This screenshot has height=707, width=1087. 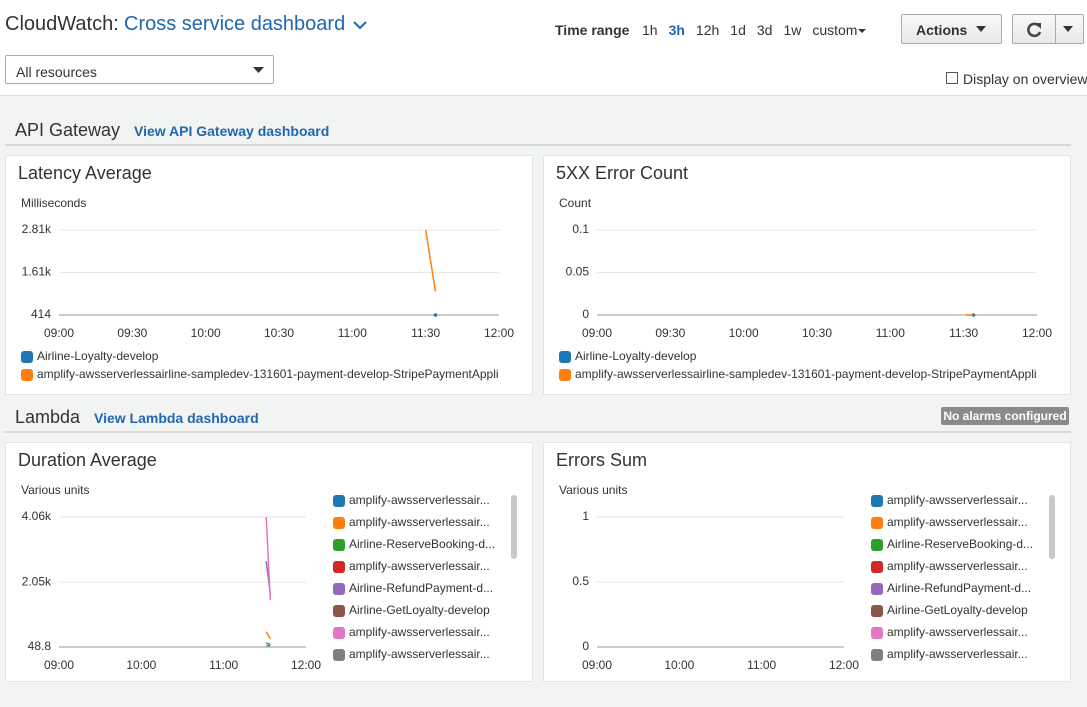 I want to click on time-range-option: 1w, so click(x=792, y=30).